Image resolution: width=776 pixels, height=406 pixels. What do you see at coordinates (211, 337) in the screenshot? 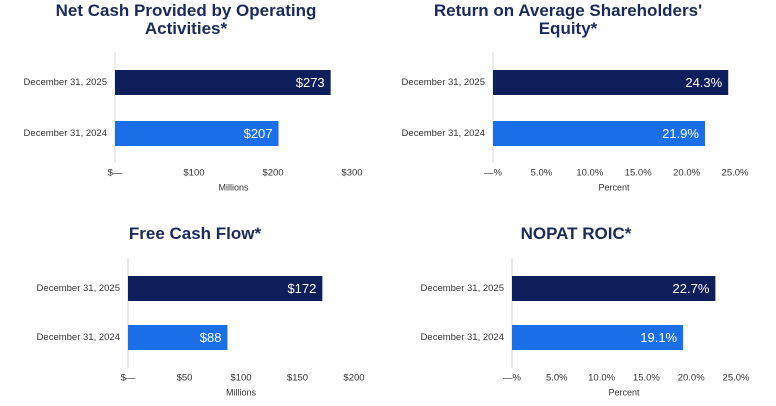
I see `value-label: $88` at bounding box center [211, 337].